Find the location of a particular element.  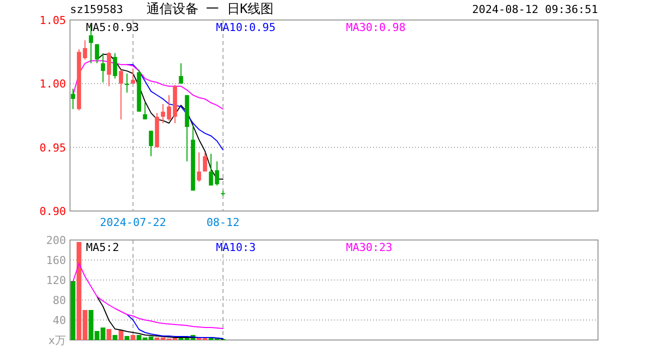

chart-subtitle: sz159583 is located at coordinates (96, 9).